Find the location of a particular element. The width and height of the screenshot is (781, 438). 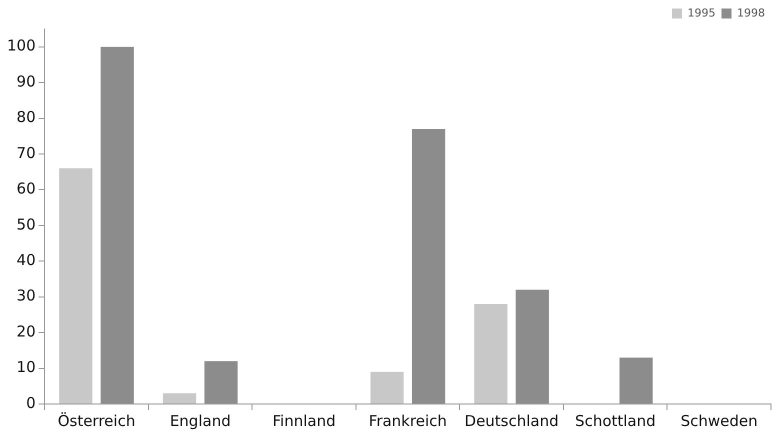

y-tick-label: 90 is located at coordinates (26, 81).